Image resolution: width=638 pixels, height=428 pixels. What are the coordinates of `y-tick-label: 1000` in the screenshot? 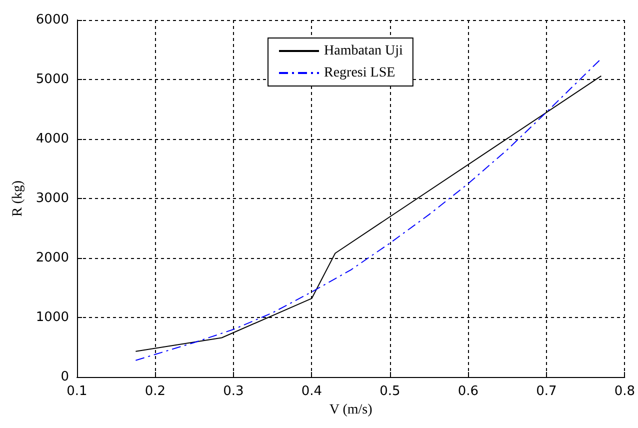 It's located at (52, 317).